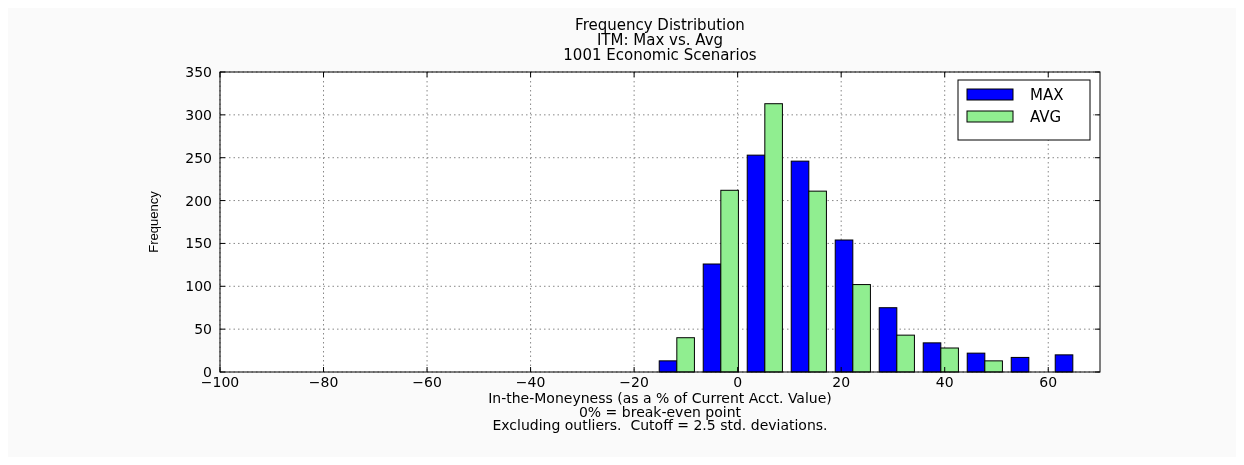 The height and width of the screenshot is (465, 1244). I want to click on y-tick-label: 250, so click(198, 157).